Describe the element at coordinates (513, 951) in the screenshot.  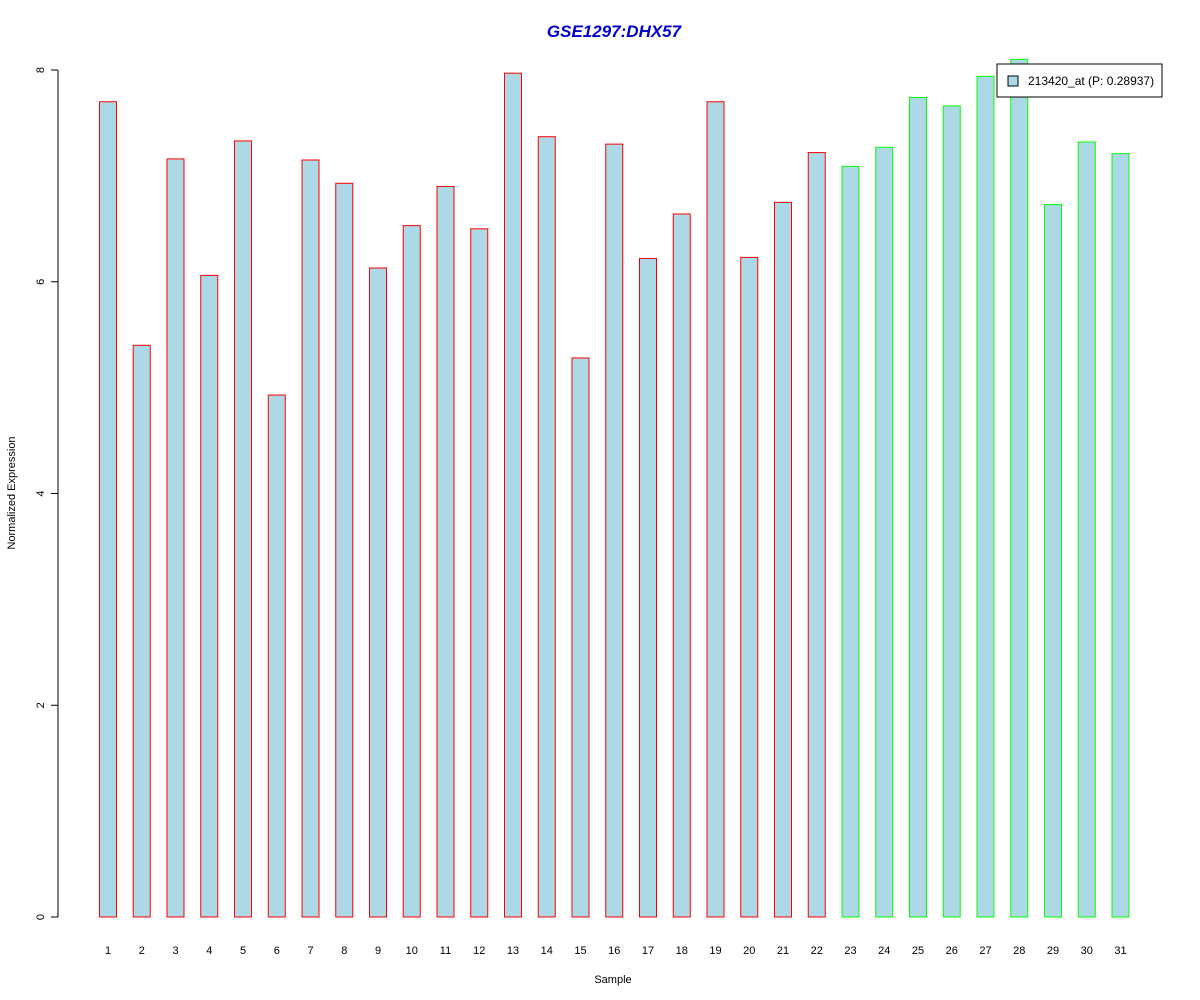
I see `x-tick-label: 13` at that location.